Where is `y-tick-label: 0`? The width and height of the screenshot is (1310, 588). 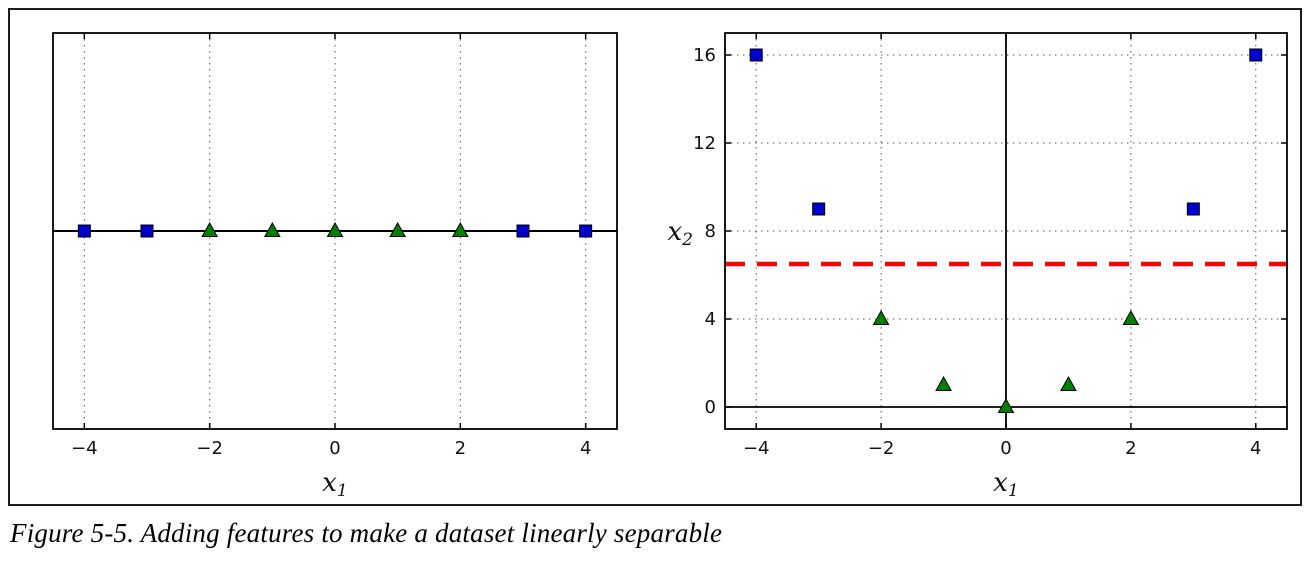
y-tick-label: 0 is located at coordinates (710, 407).